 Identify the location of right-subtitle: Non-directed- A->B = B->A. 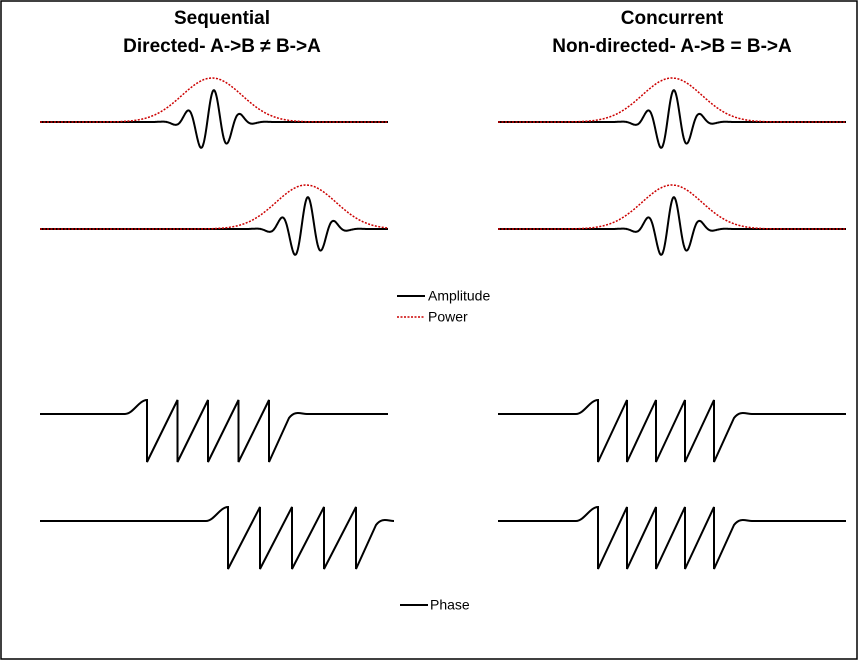
(672, 46).